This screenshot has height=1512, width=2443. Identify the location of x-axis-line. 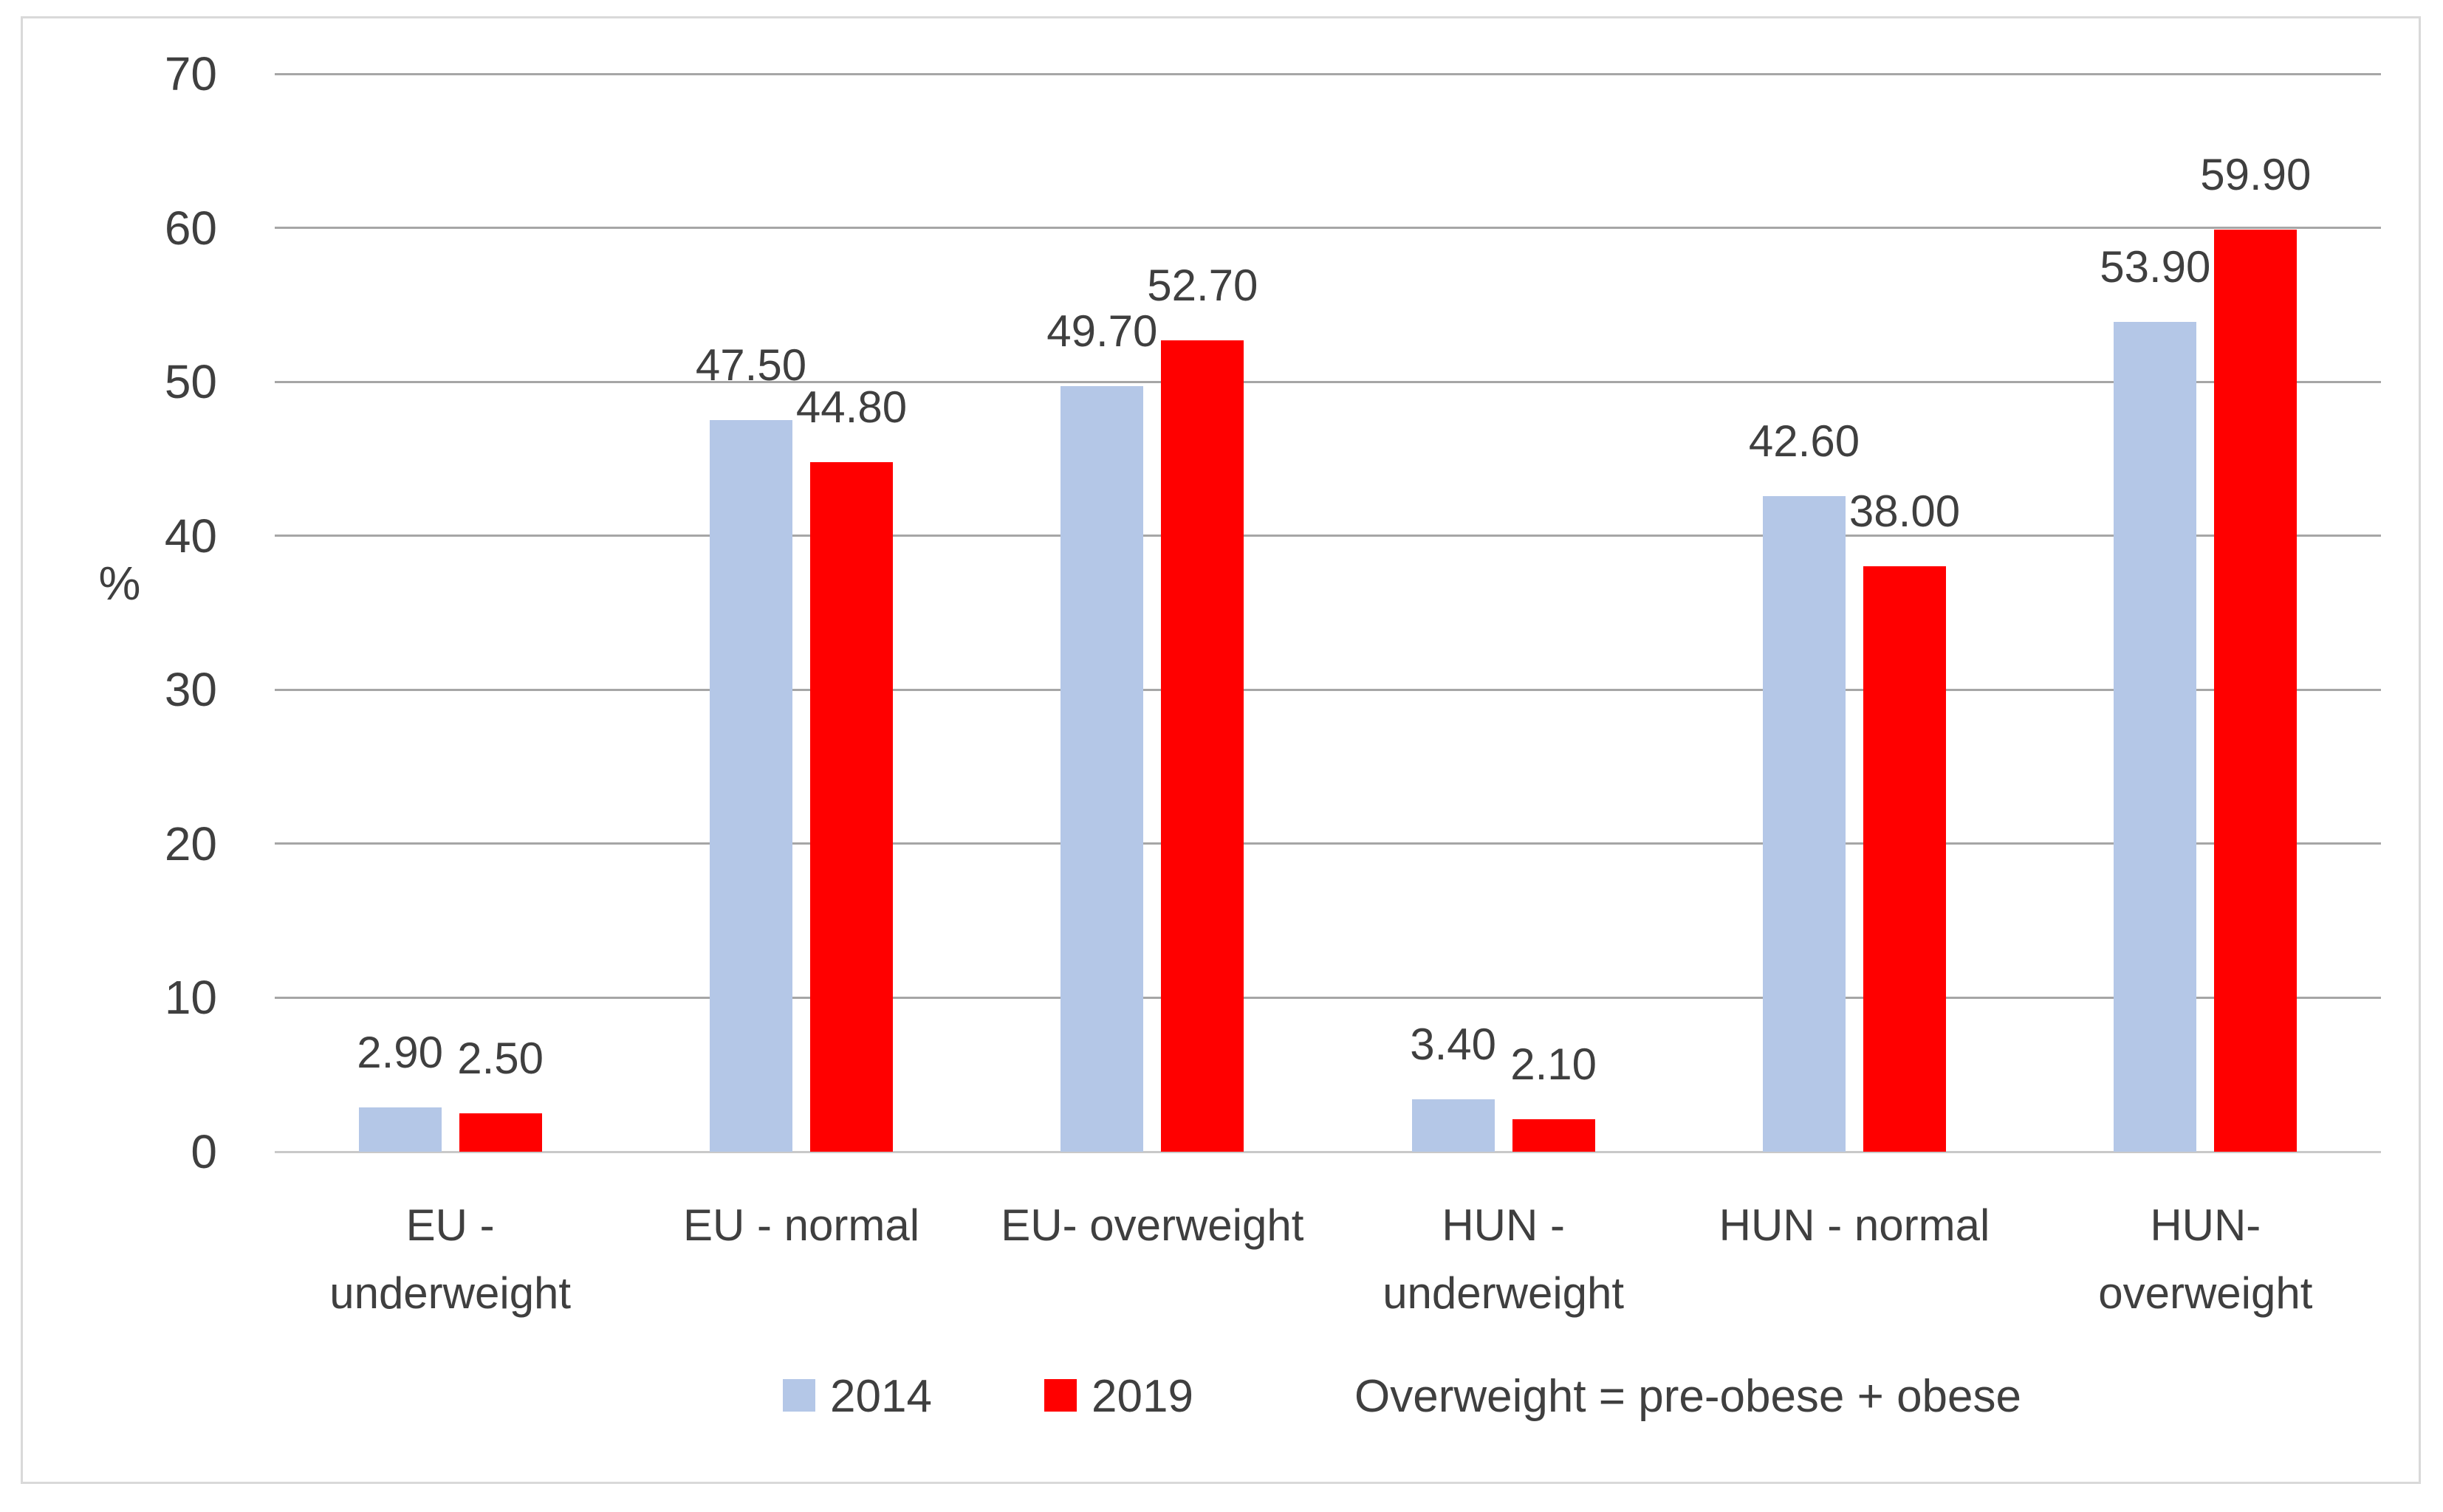
(1328, 1151).